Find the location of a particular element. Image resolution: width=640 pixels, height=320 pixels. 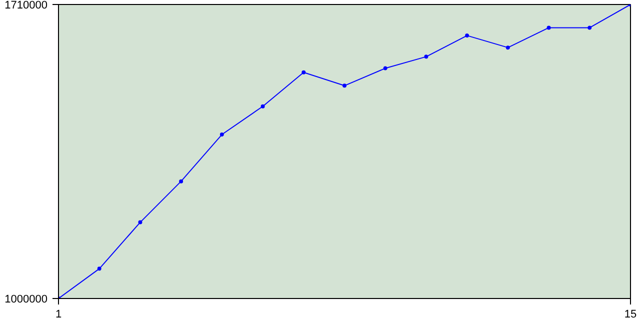

x-tick-label: 15 is located at coordinates (630, 314).